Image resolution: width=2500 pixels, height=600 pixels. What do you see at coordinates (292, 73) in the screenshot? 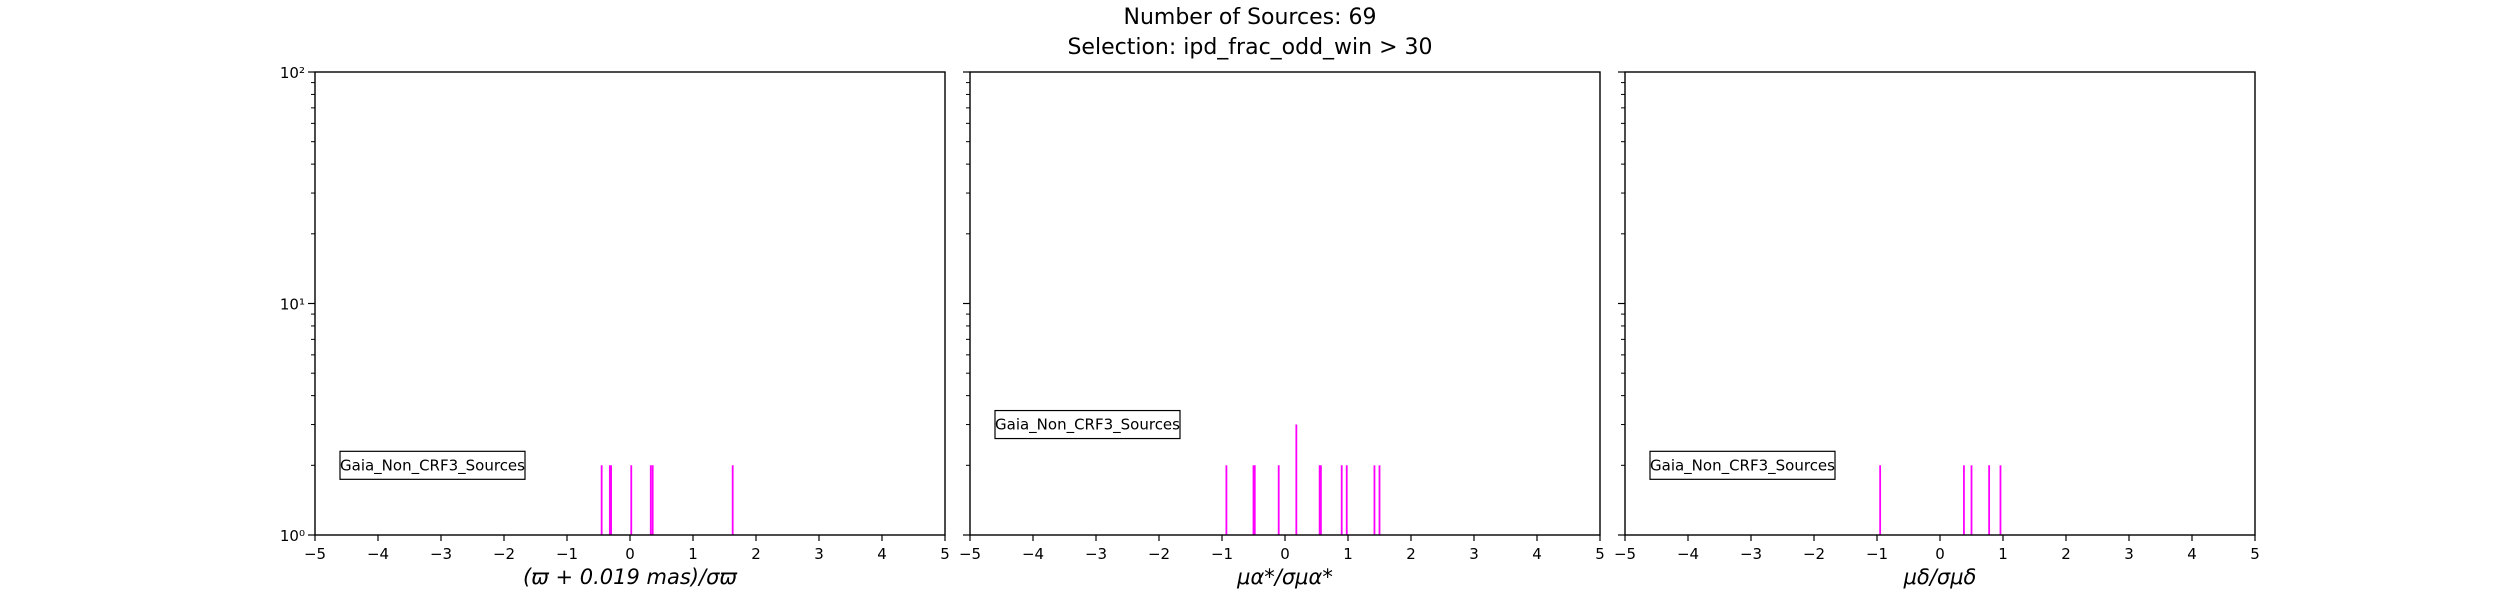
I see `y-tick-label: 10²` at bounding box center [292, 73].